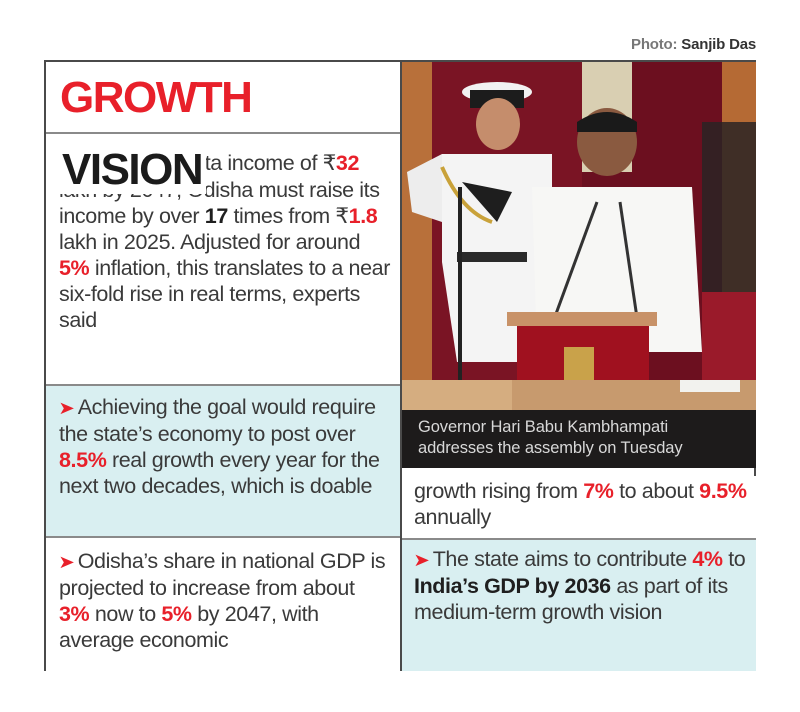 The image size is (800, 712). I want to click on photo-credit: Photo: Sanjib Das, so click(658, 44).